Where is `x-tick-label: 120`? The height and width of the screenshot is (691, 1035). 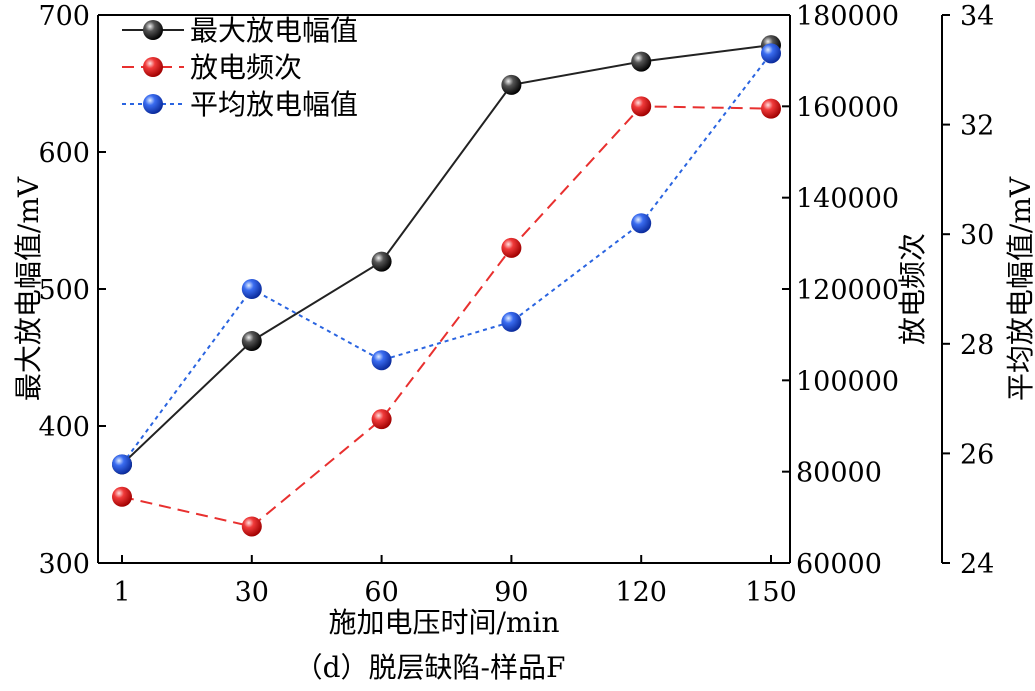 x-tick-label: 120 is located at coordinates (641, 592).